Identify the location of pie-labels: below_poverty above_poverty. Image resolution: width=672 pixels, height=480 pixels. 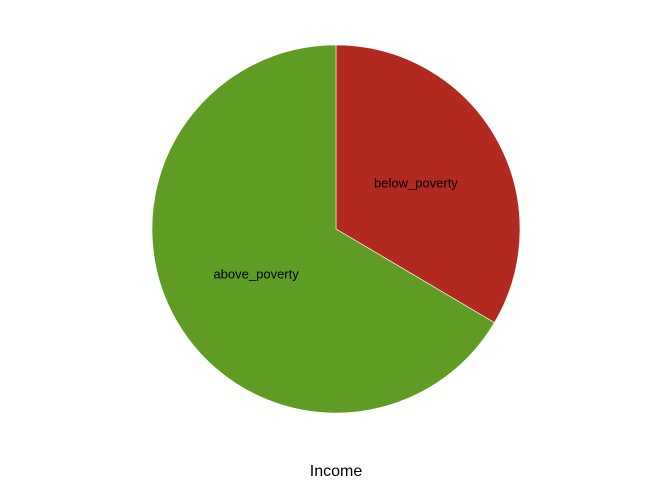
(335, 228).